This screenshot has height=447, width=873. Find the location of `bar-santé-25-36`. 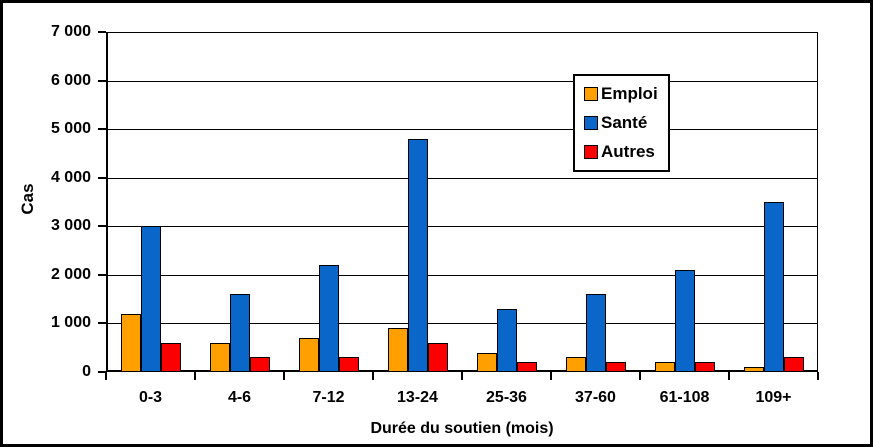

bar-santé-25-36 is located at coordinates (507, 340).